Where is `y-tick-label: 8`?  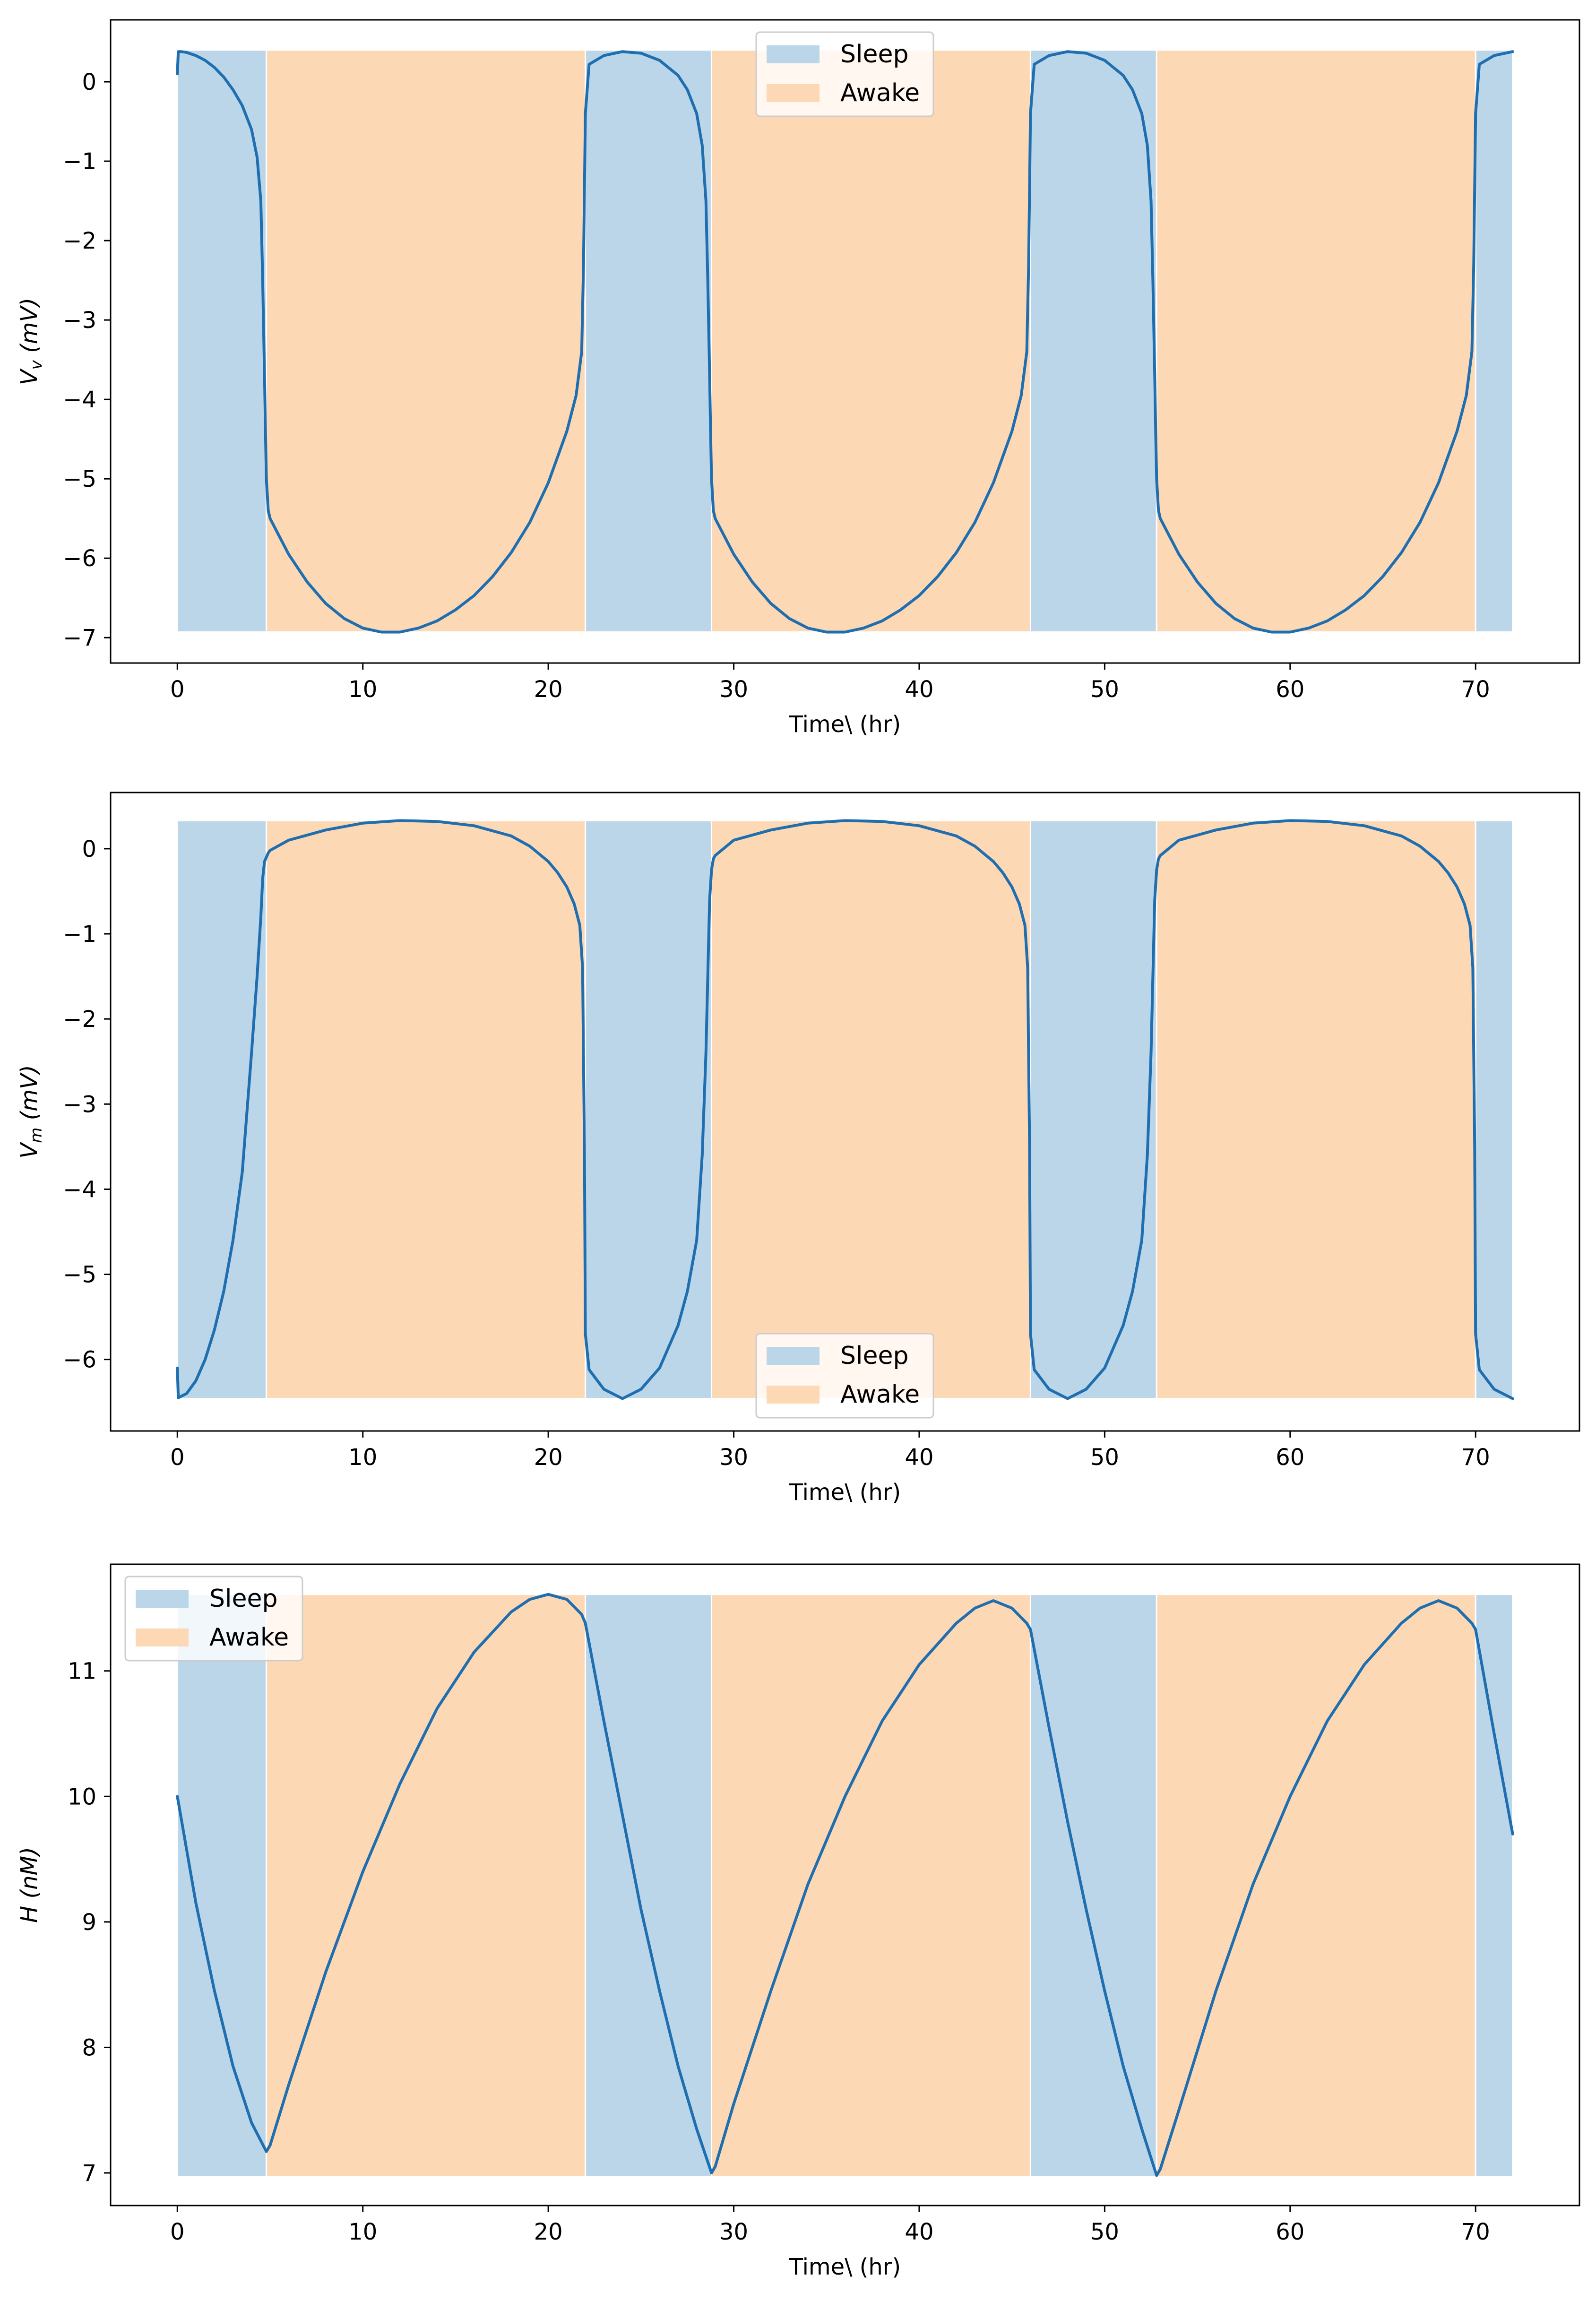 y-tick-label: 8 is located at coordinates (89, 2047).